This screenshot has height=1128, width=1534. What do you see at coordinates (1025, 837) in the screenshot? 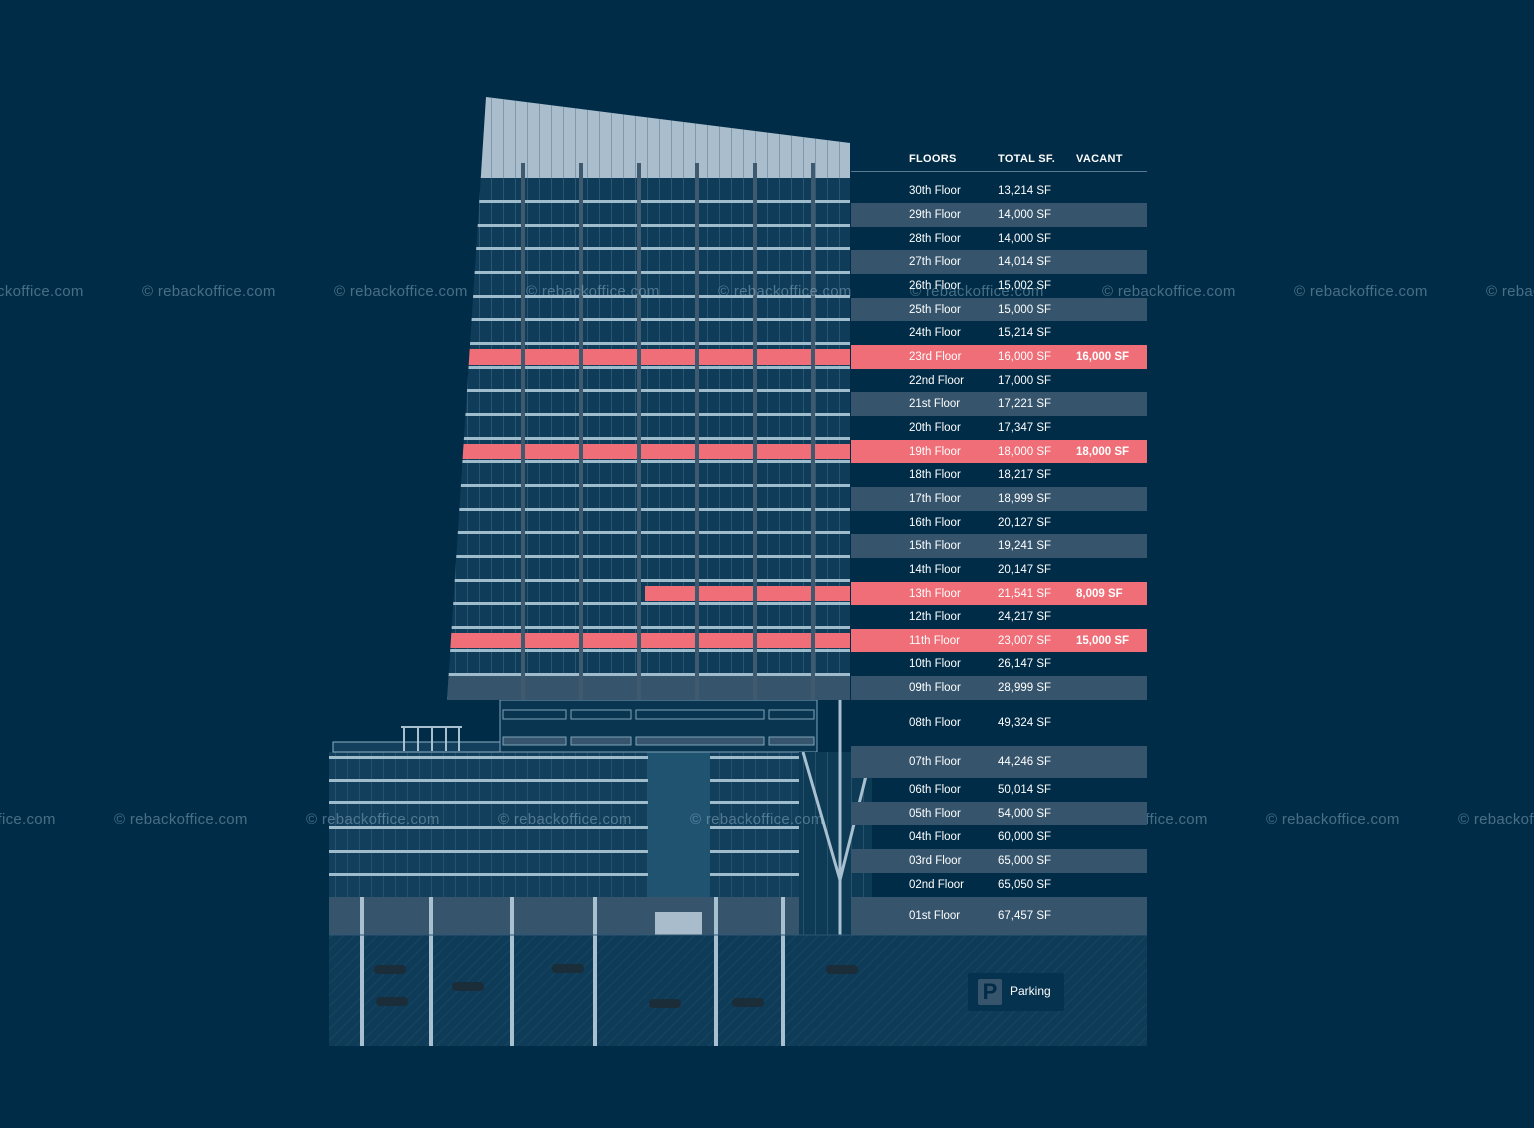
I see `floor-total-sf: 60,000 SF` at bounding box center [1025, 837].